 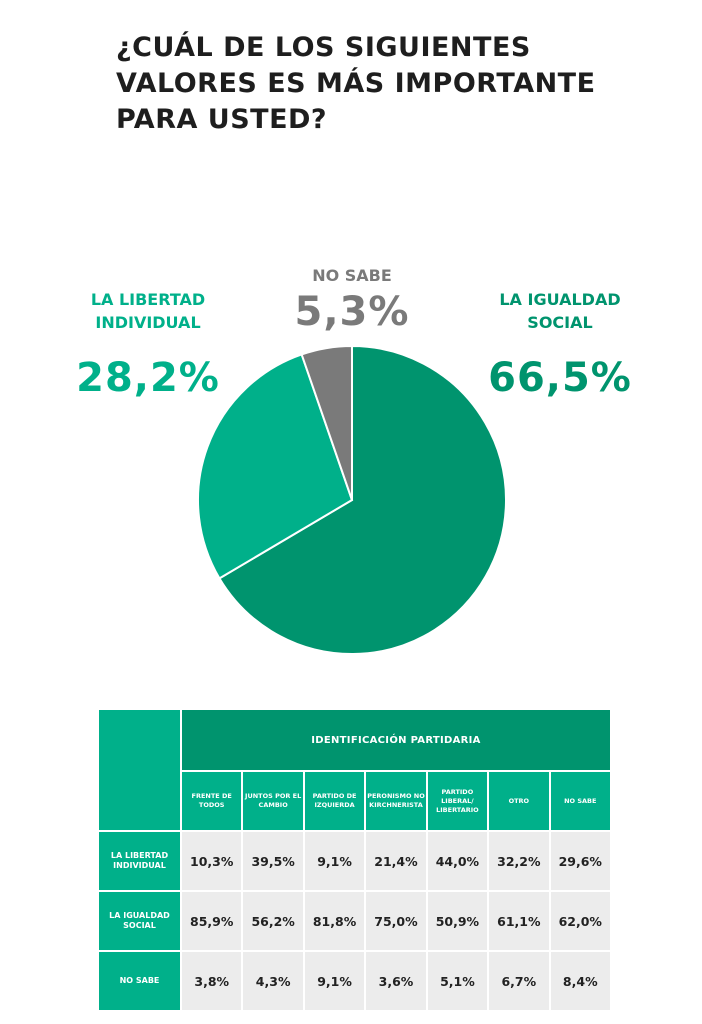 I want to click on pie-chart, so click(x=352, y=499).